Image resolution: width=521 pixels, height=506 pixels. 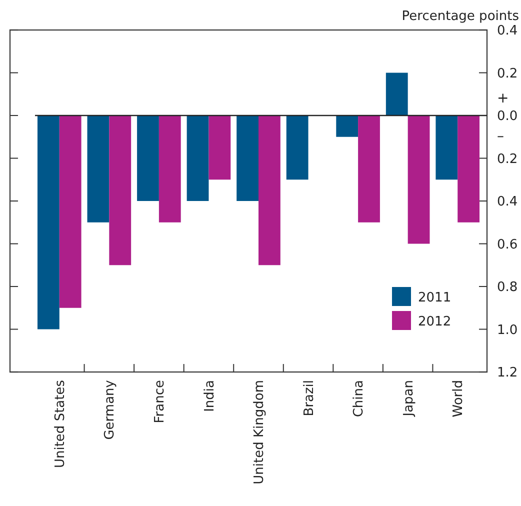 I want to click on x-tick-label: India, so click(x=210, y=396).